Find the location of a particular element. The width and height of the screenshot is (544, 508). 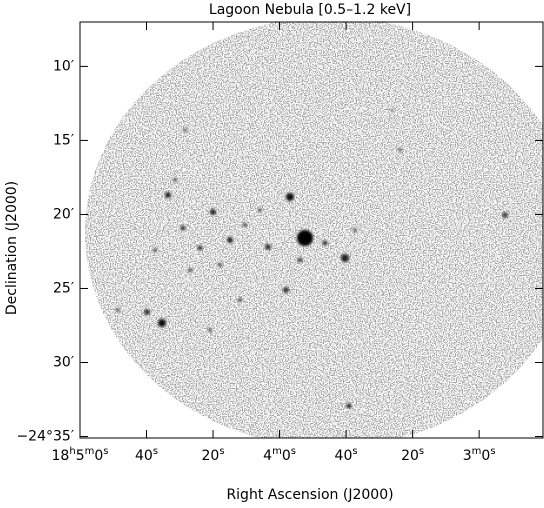

y-tick-label: 15′ is located at coordinates (63, 140).